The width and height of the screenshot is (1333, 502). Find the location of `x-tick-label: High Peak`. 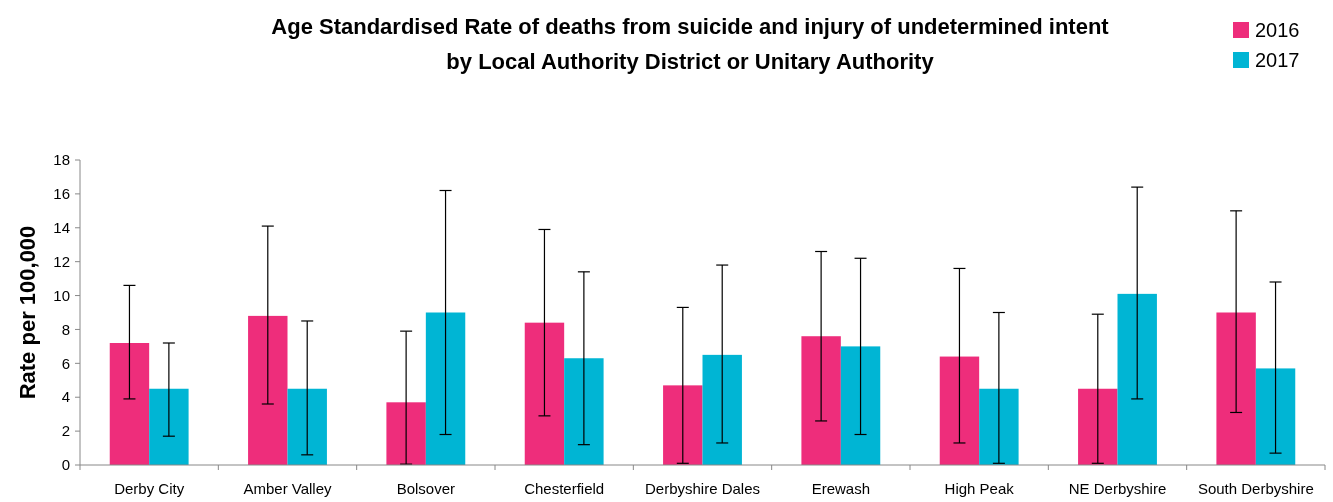

x-tick-label: High Peak is located at coordinates (979, 488).